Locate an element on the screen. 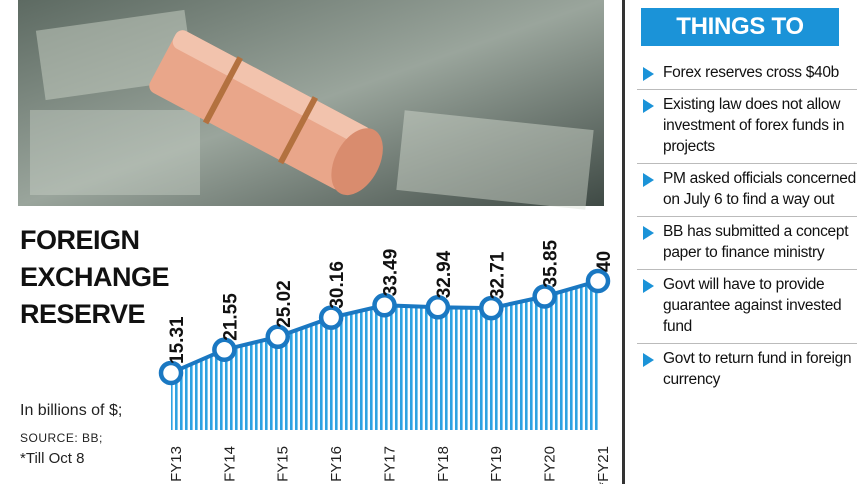  unit-note: In billions of $; is located at coordinates (71, 410).